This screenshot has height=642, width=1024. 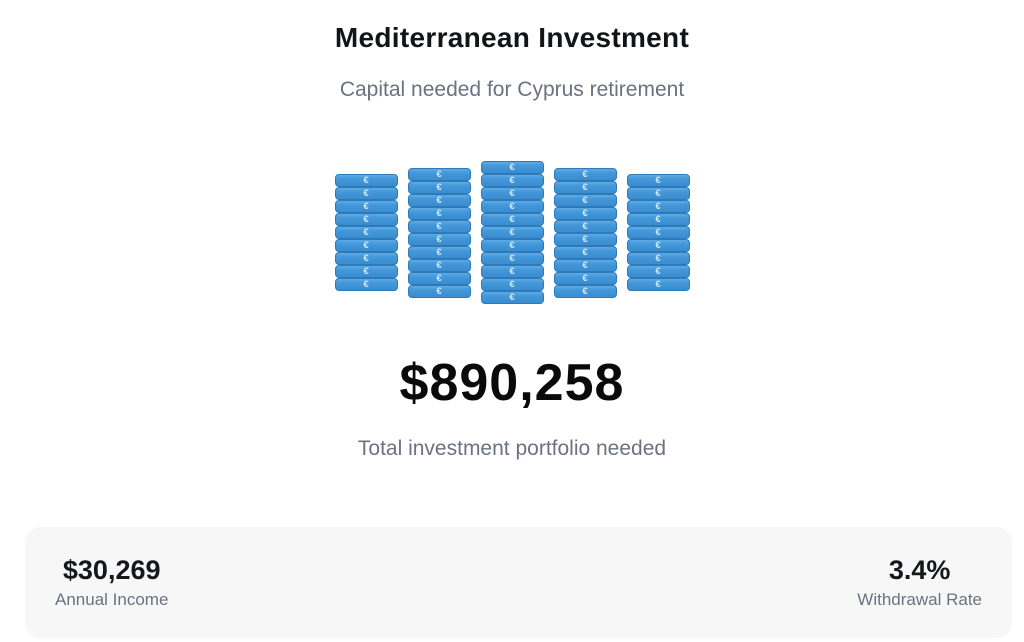 I want to click on total-amount: $890,258, so click(x=512, y=383).